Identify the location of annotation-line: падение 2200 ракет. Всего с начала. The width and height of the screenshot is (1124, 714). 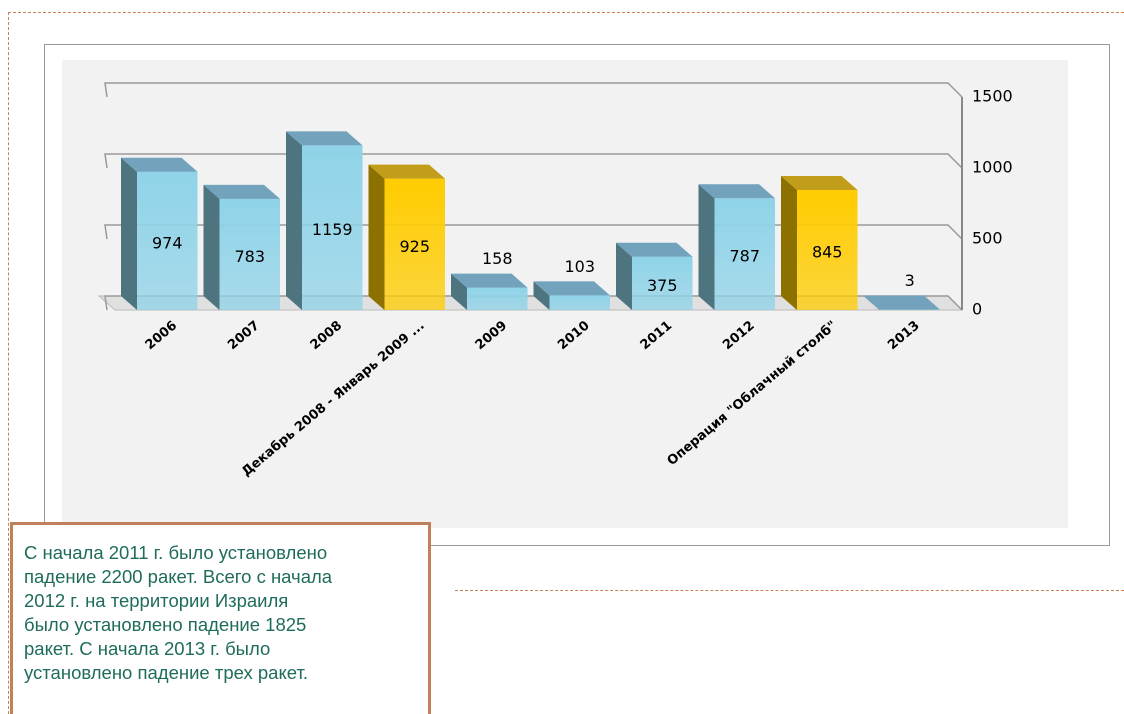
(178, 576).